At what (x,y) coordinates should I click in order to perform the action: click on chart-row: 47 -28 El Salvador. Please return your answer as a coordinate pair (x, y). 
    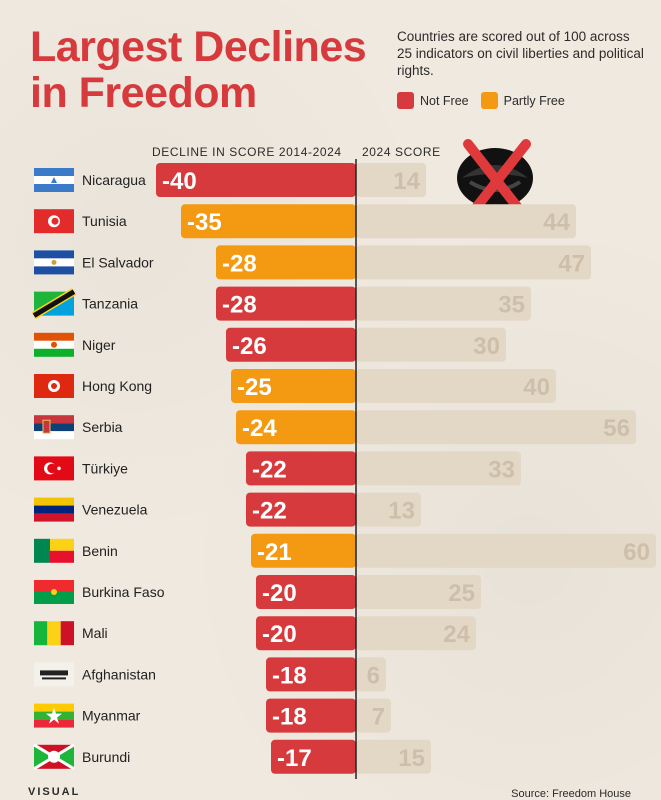
    Looking at the image, I should click on (312, 262).